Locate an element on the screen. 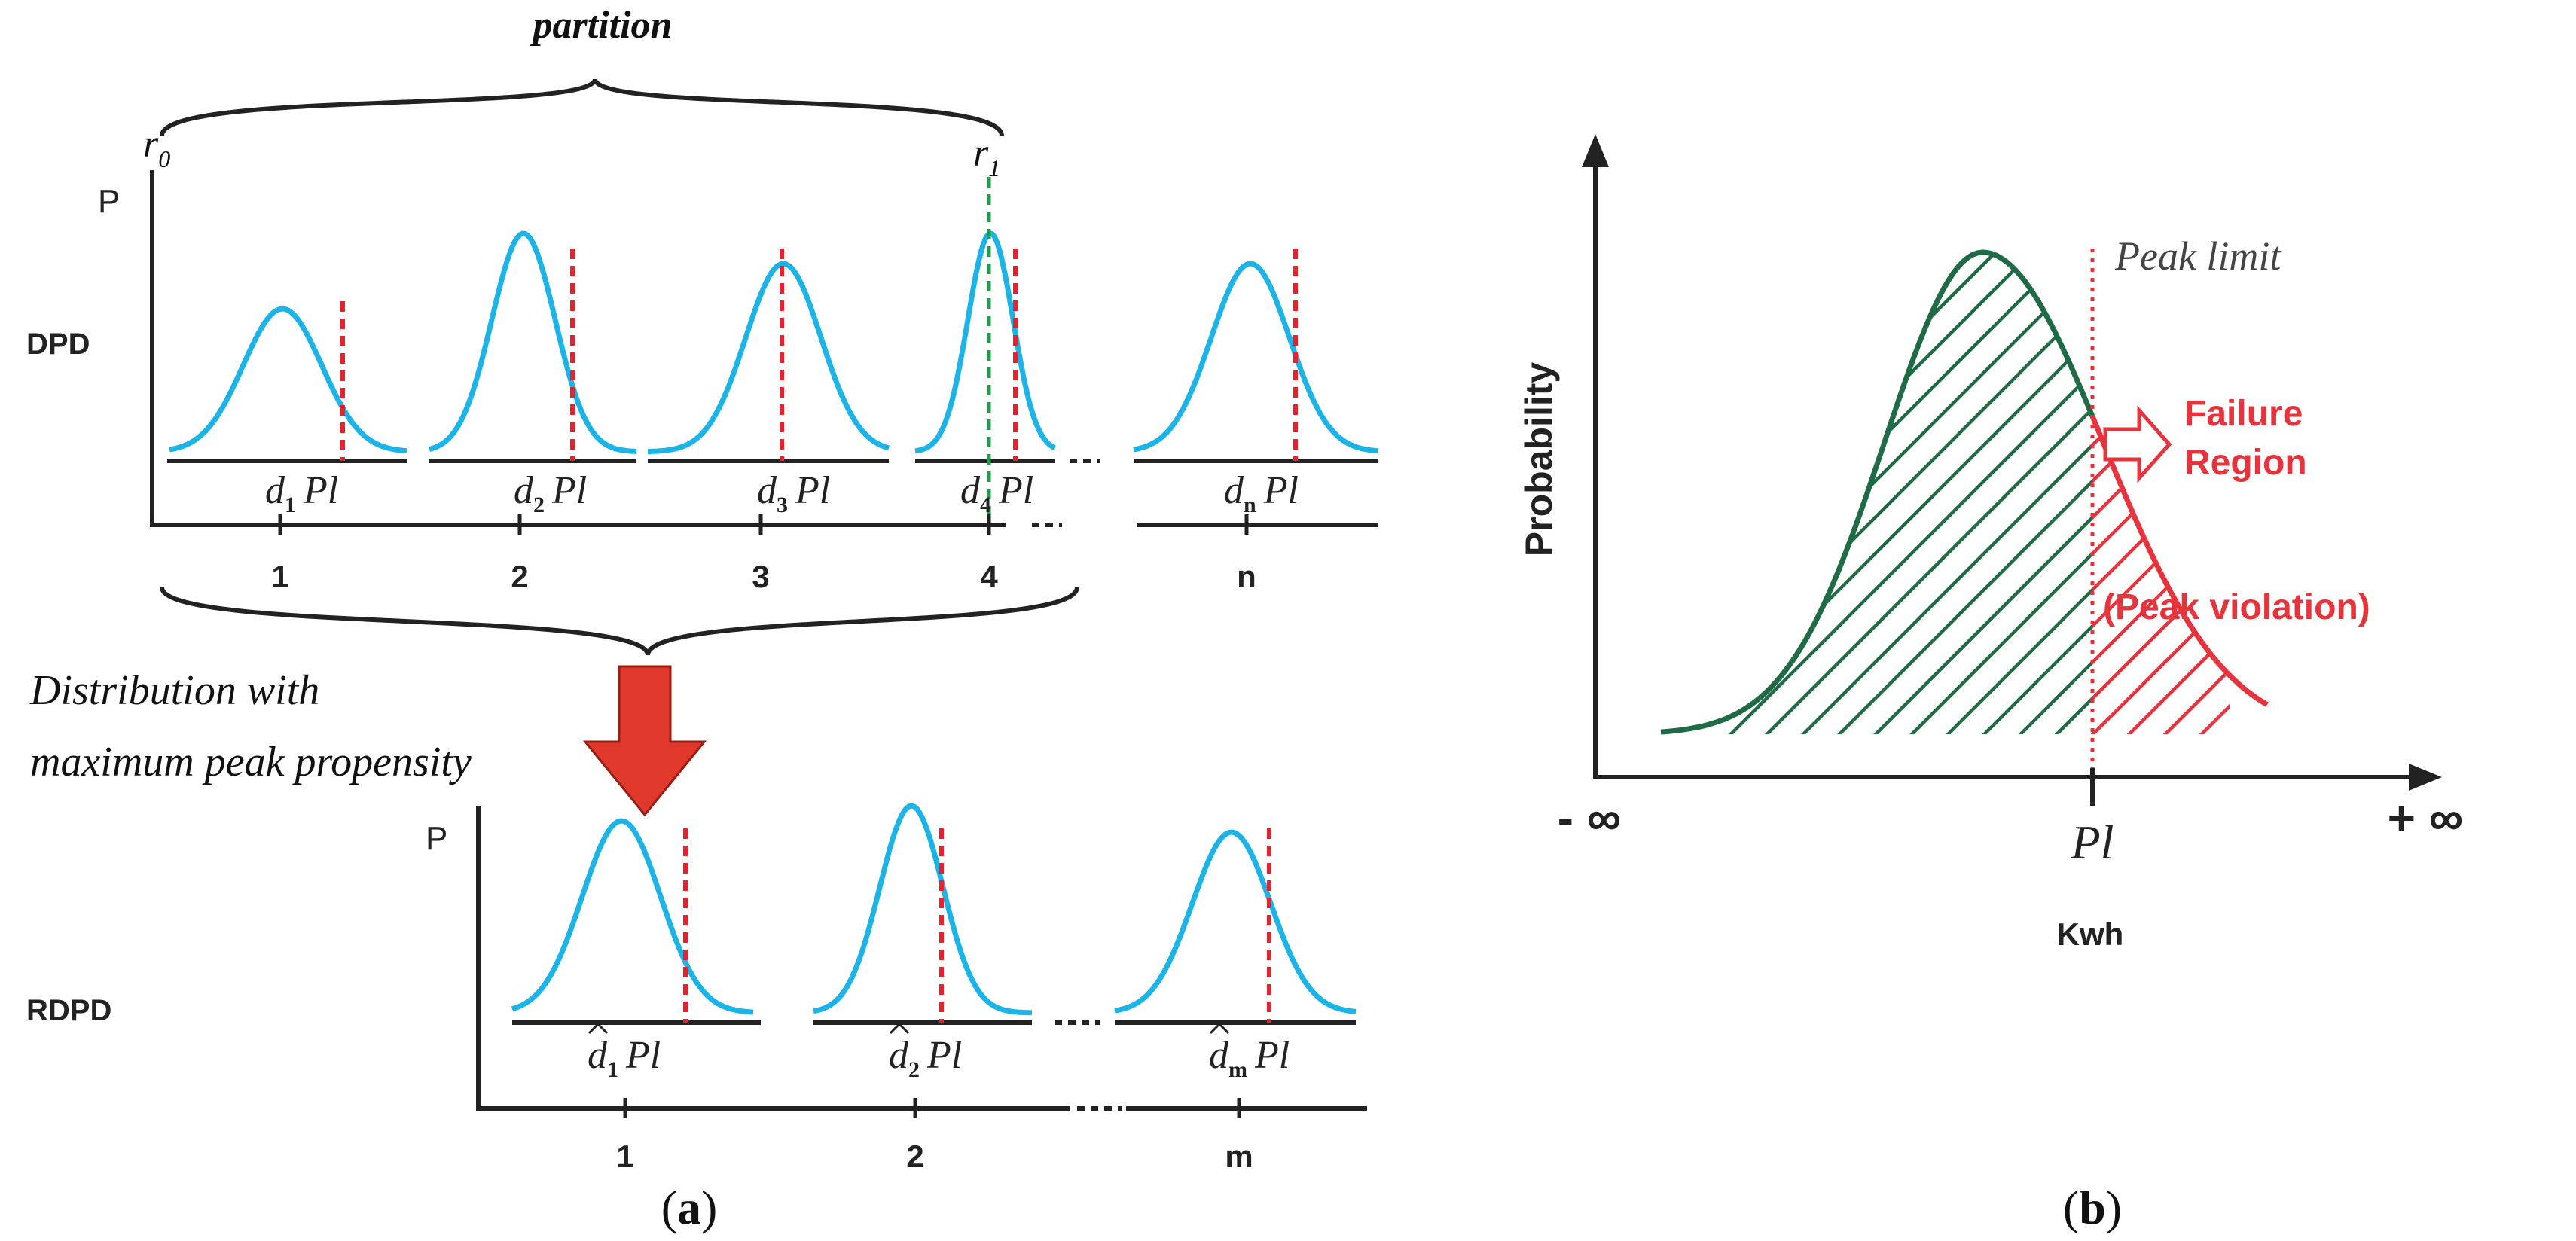 The width and height of the screenshot is (2576, 1241). distribution-curve-left is located at coordinates (1878, 492).